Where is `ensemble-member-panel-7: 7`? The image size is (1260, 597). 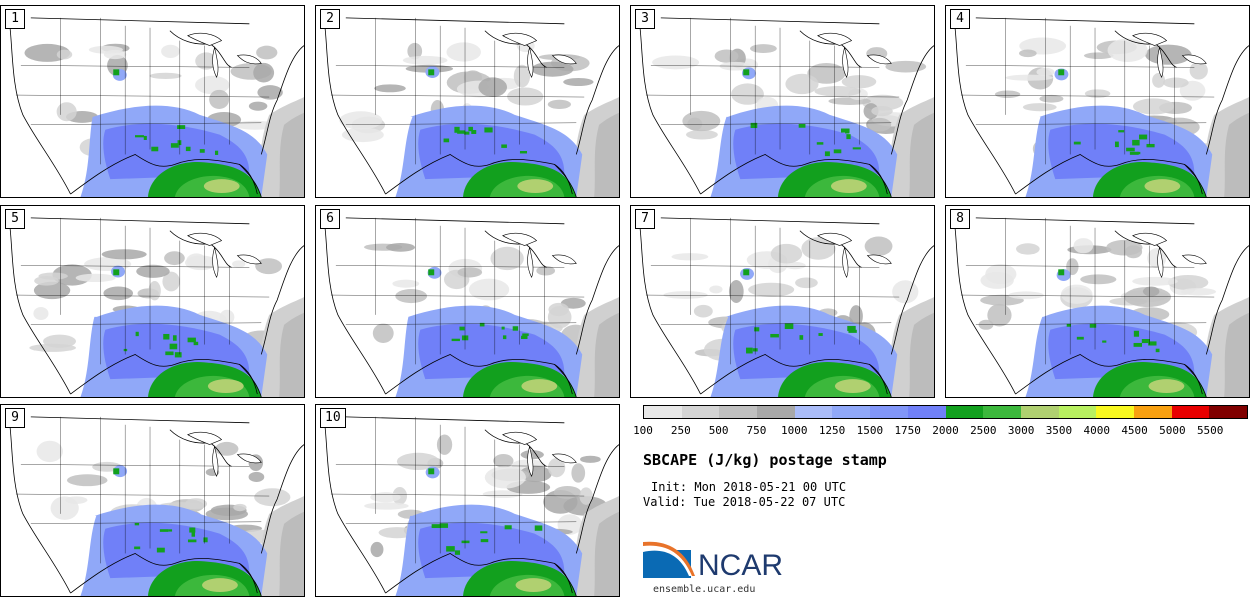 ensemble-member-panel-7: 7 is located at coordinates (782, 301).